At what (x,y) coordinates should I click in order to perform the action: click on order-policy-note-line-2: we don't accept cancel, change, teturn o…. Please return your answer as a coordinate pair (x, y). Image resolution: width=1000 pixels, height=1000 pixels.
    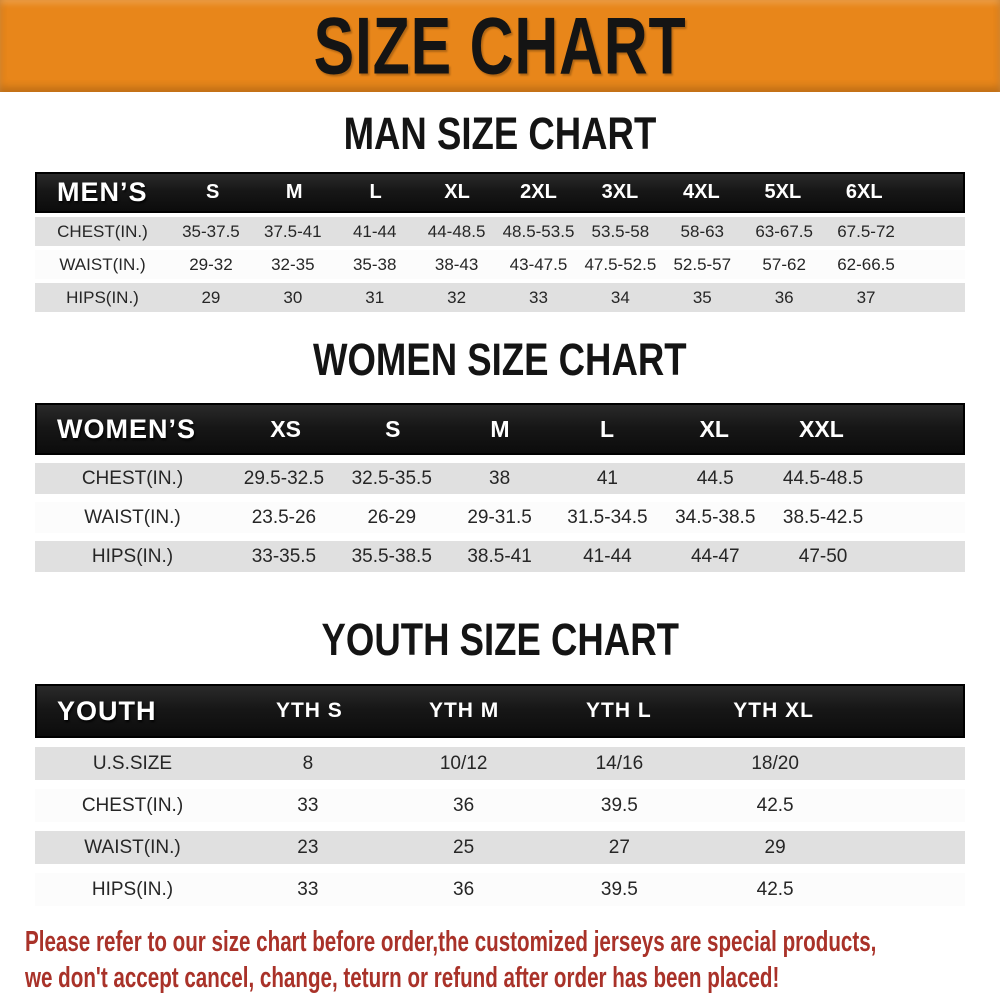
    Looking at the image, I should click on (402, 978).